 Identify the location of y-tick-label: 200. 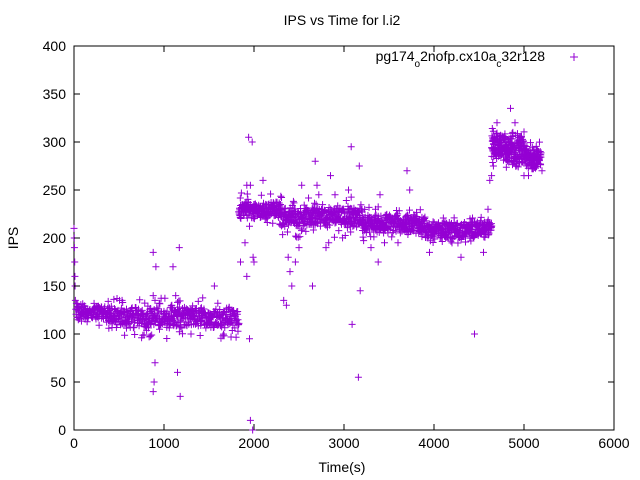
(55, 238).